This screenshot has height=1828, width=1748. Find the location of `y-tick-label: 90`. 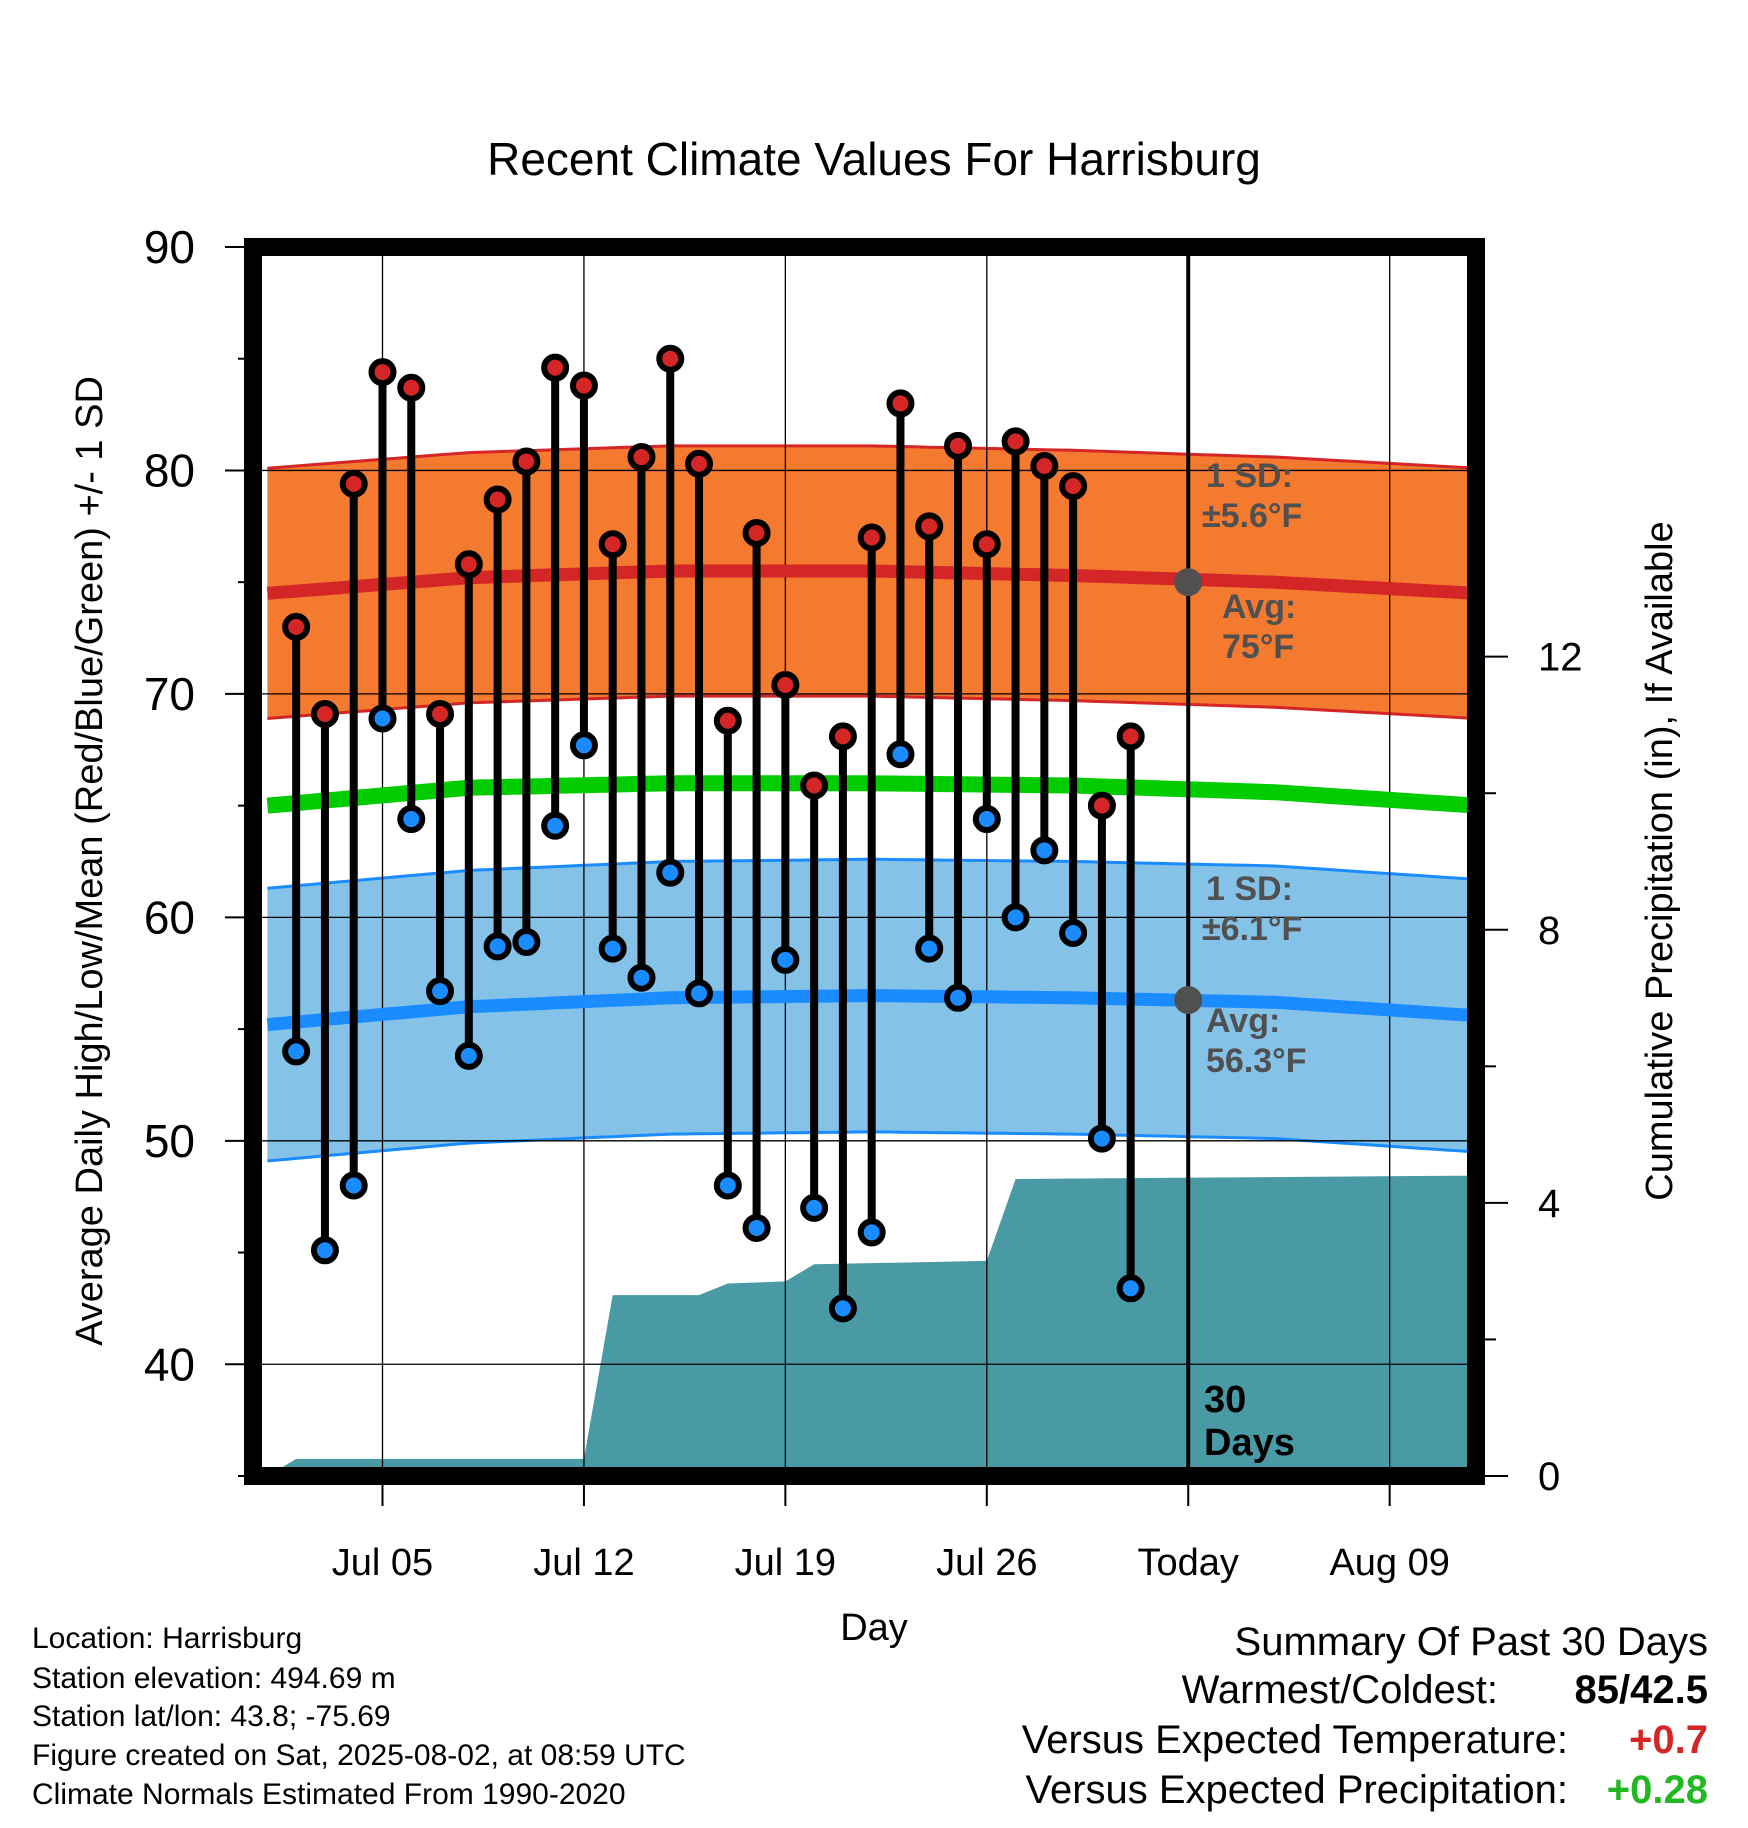

y-tick-label: 90 is located at coordinates (169, 247).